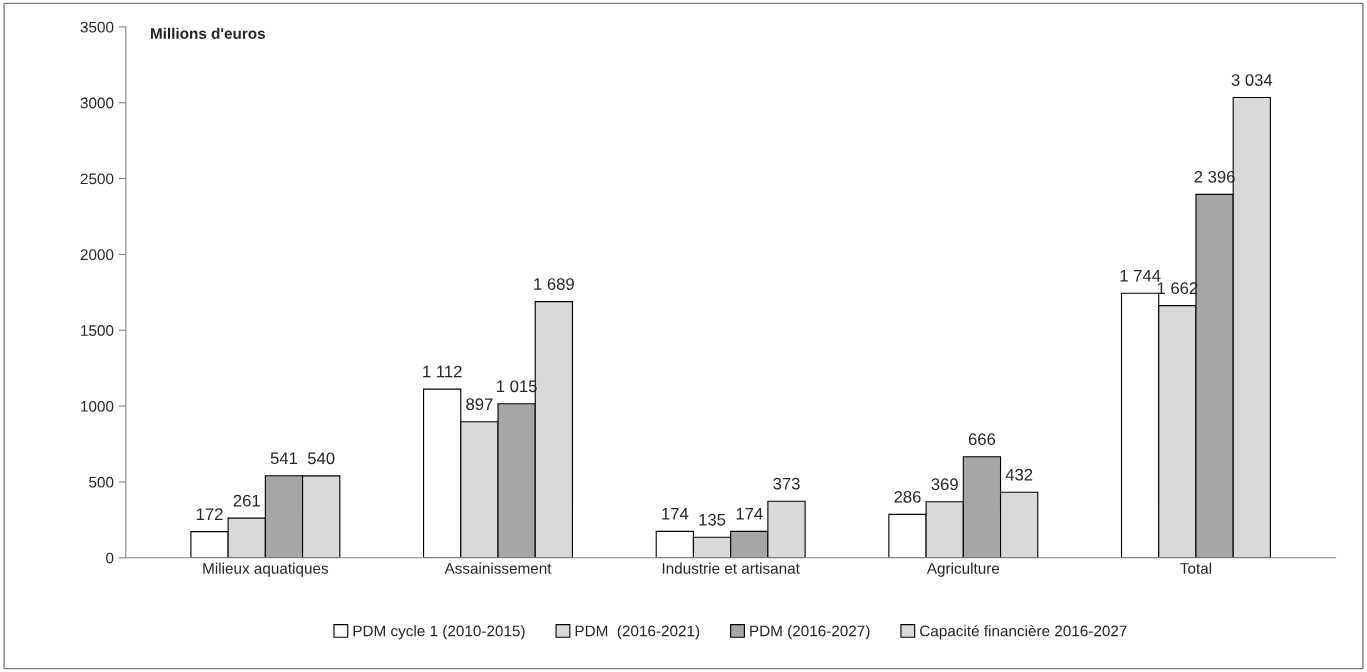 This screenshot has width=1367, height=672. I want to click on data-label: 432, so click(1019, 474).